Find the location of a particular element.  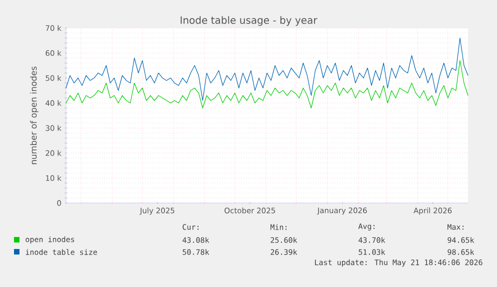

y-axis-title: number of open inodes is located at coordinates (34, 115).